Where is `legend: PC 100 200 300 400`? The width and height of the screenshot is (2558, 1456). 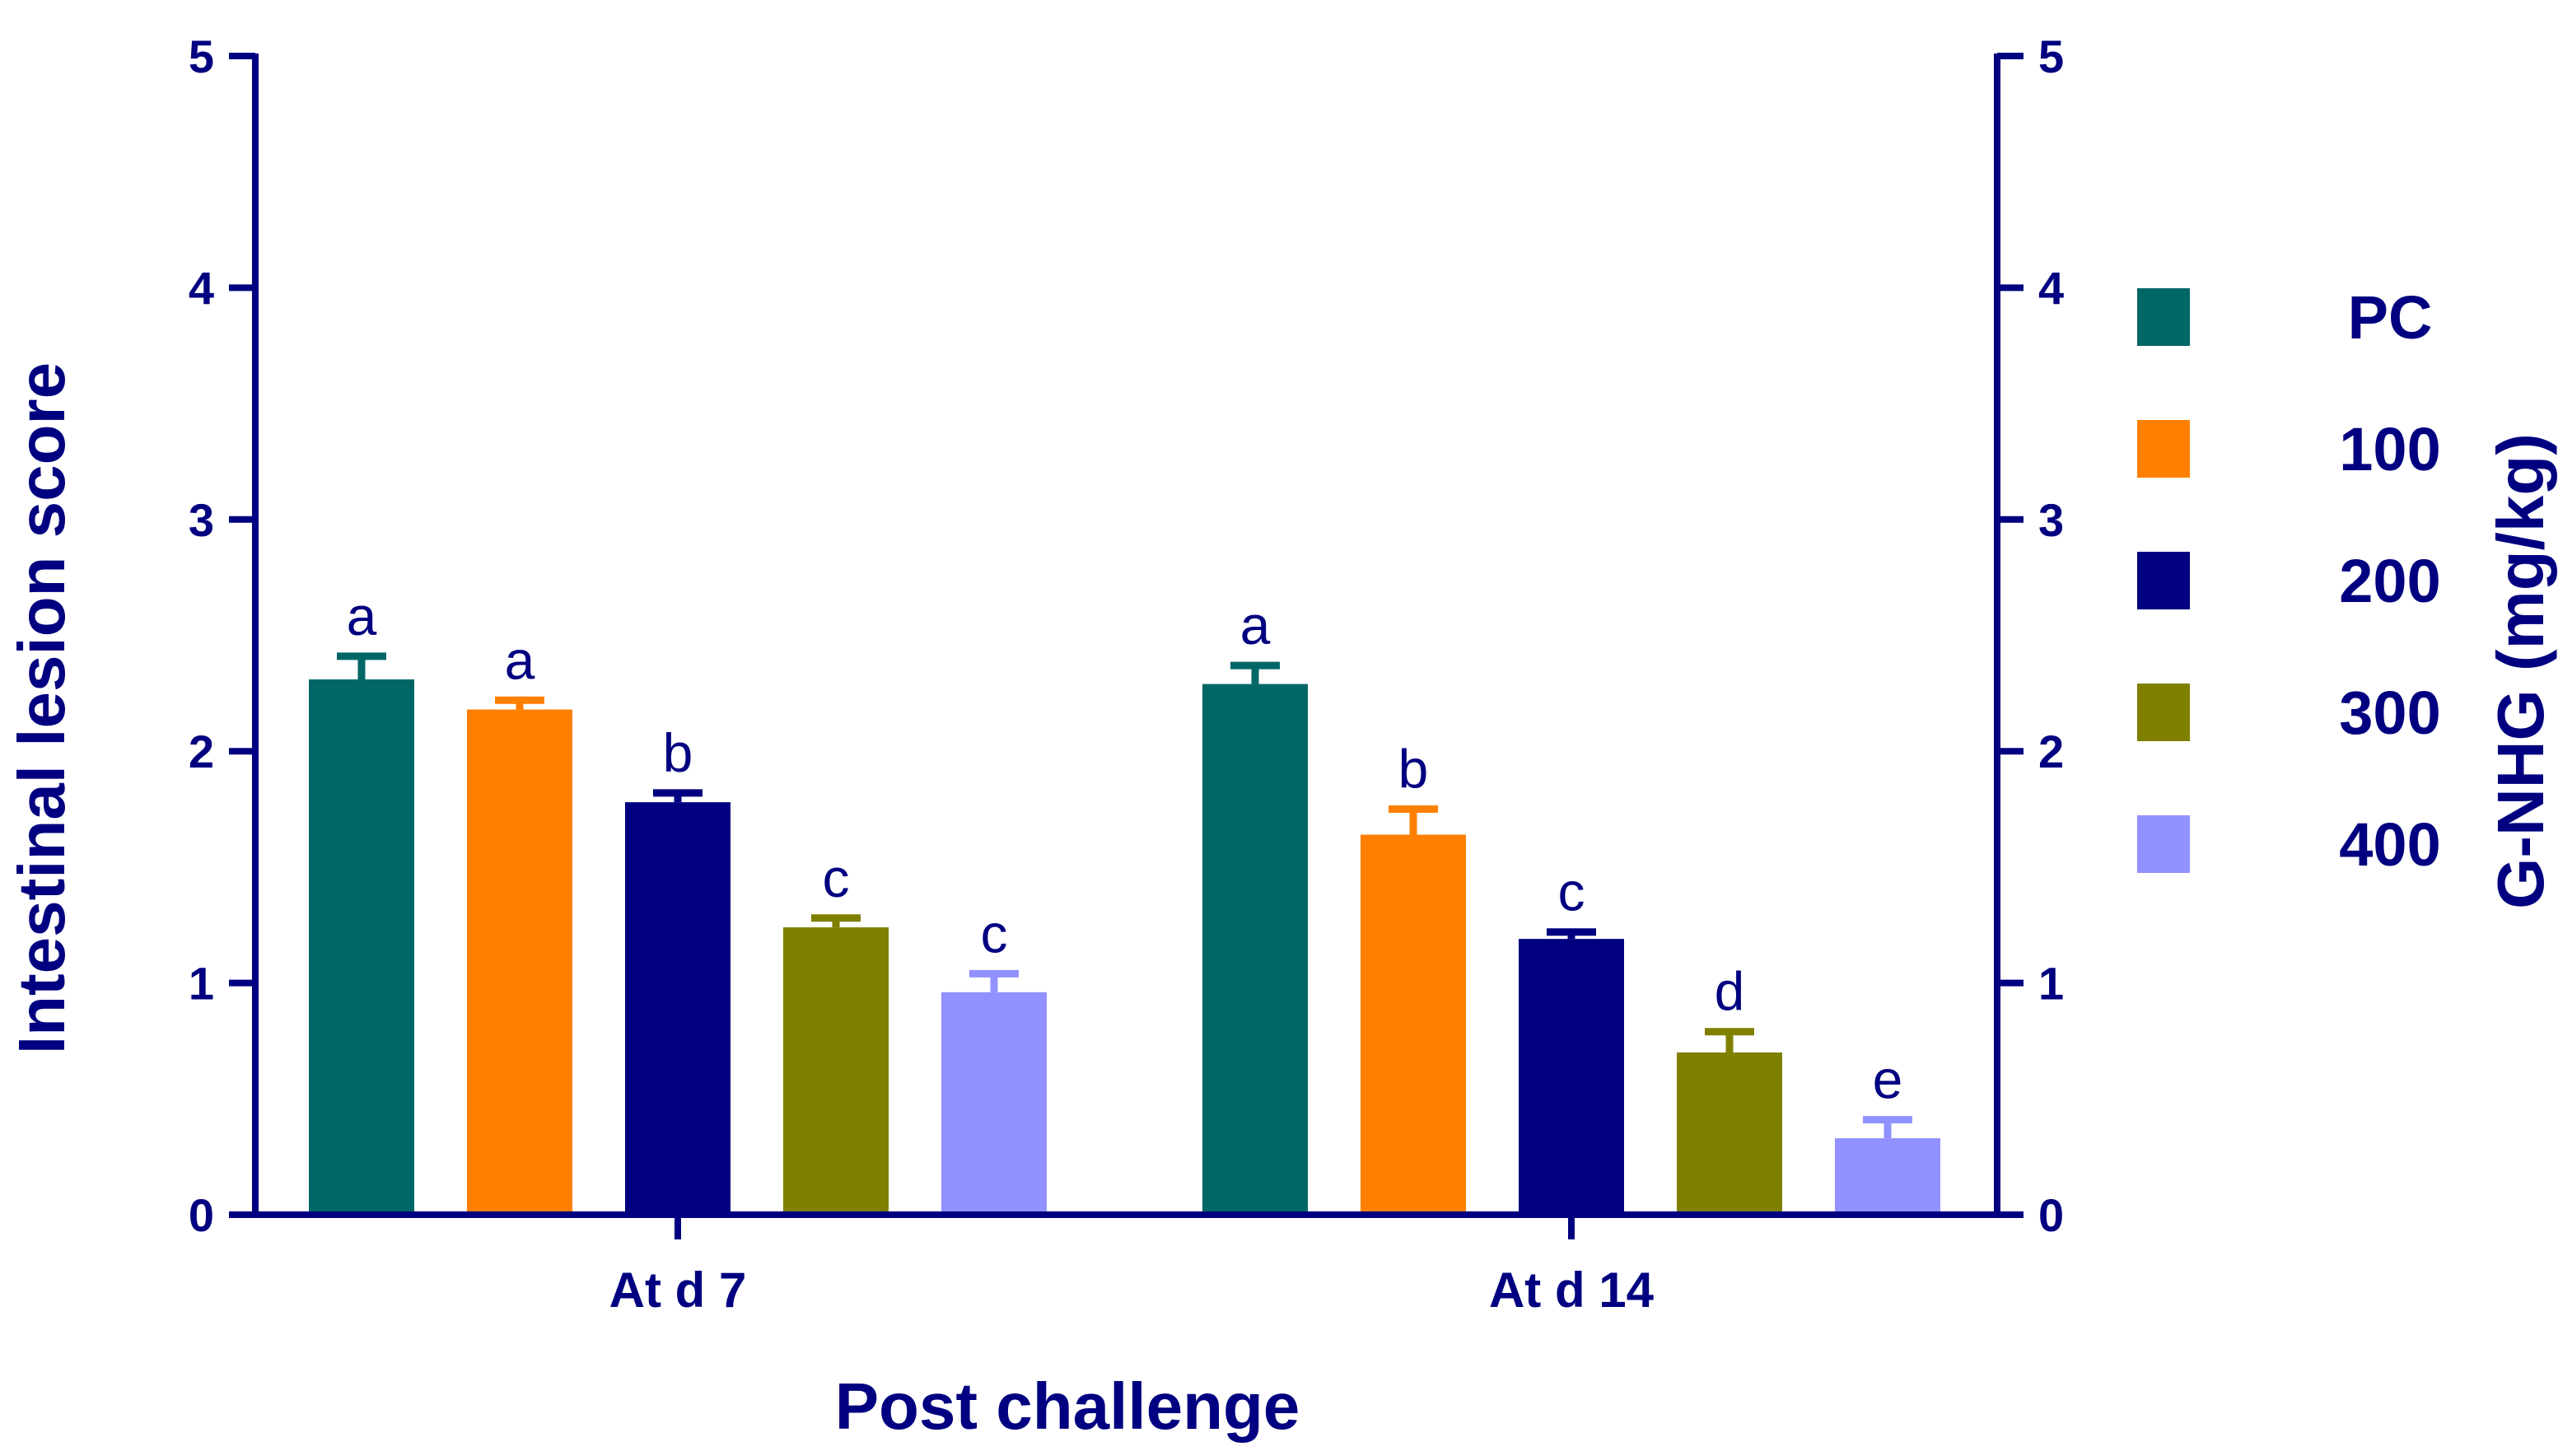 legend: PC 100 200 300 400 is located at coordinates (2289, 581).